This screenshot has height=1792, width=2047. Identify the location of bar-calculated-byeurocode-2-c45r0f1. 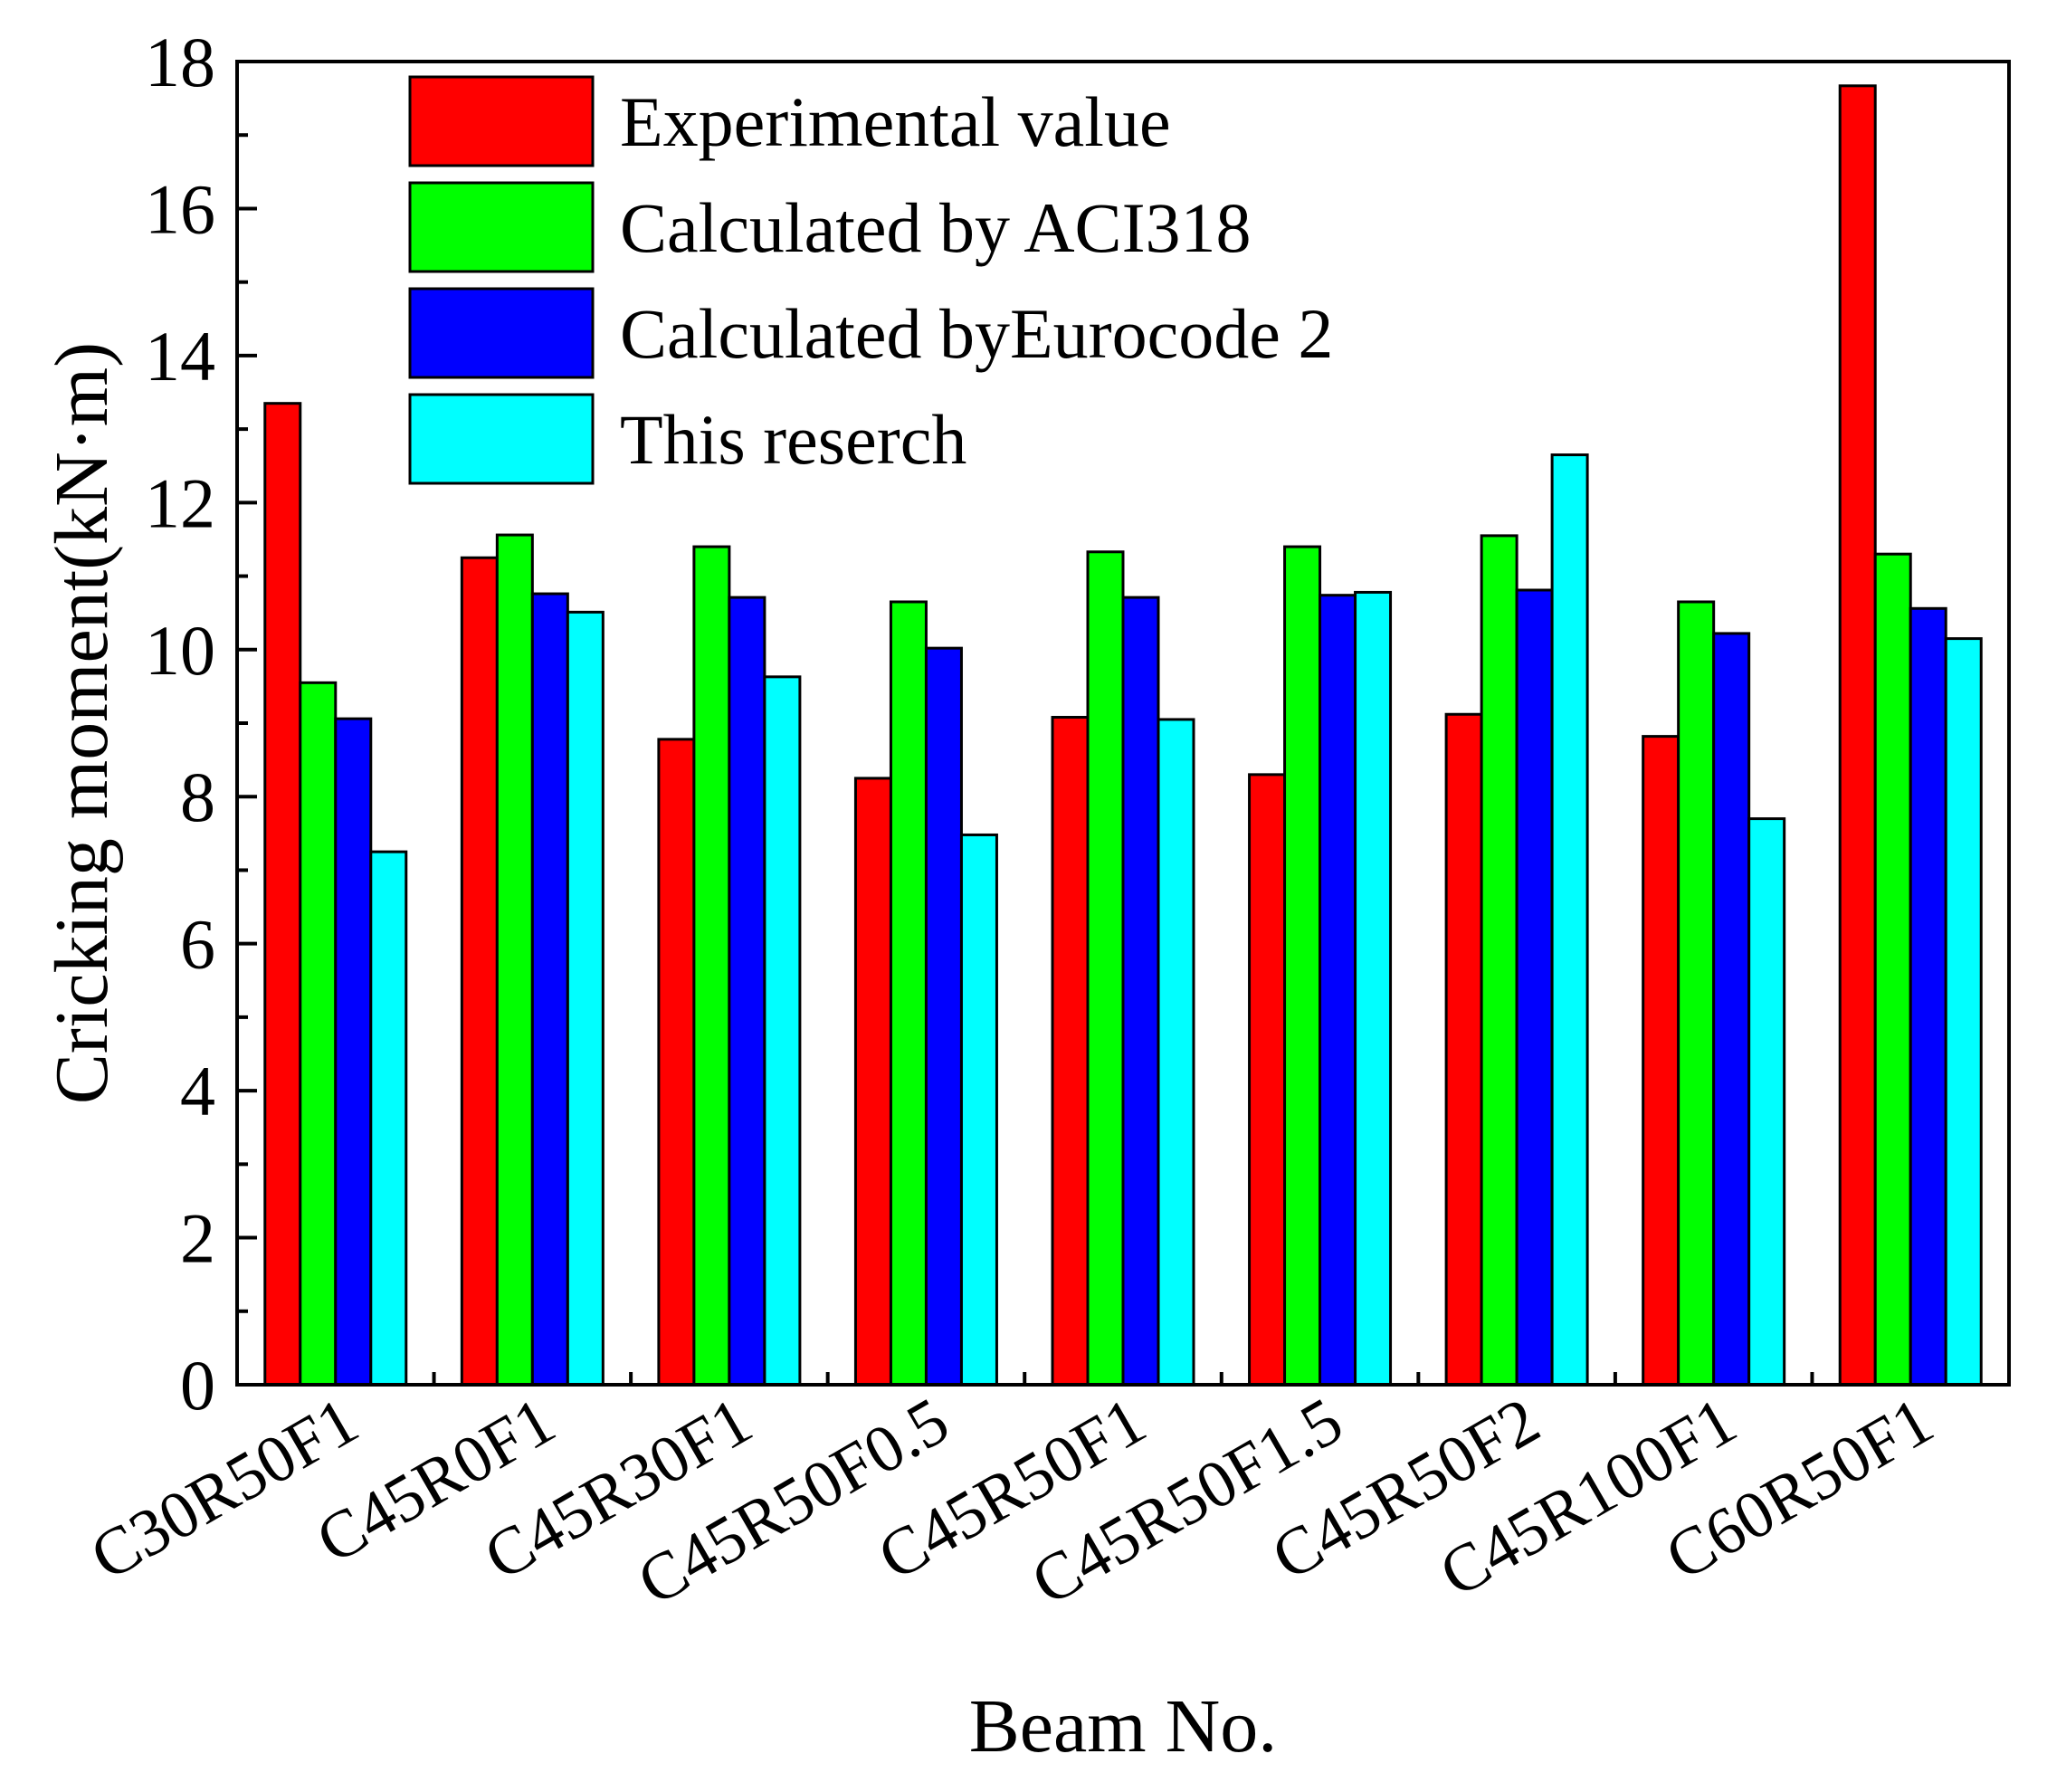
(549, 989).